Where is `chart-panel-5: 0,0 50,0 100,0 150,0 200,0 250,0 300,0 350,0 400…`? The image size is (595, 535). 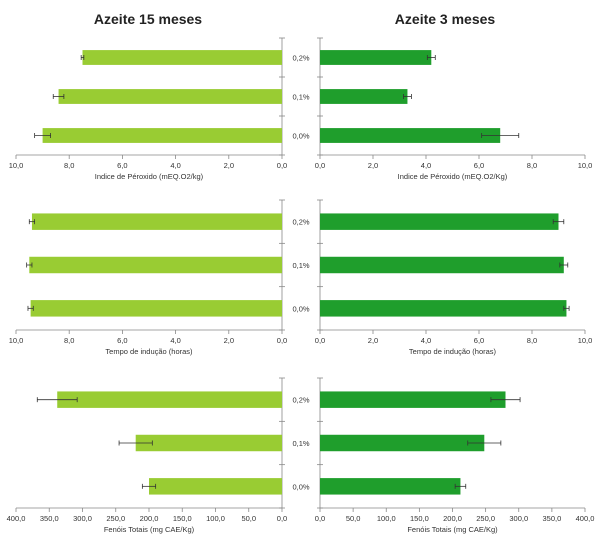 chart-panel-5: 0,0 50,0 100,0 150,0 200,0 250,0 300,0 350,0 400… is located at coordinates (443, 455).